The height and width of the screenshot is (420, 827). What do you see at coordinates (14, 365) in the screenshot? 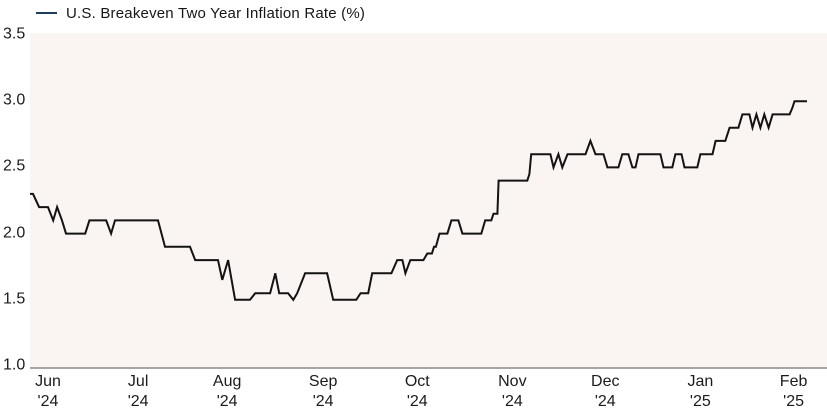
I see `y-tick-label: 1.0` at bounding box center [14, 365].